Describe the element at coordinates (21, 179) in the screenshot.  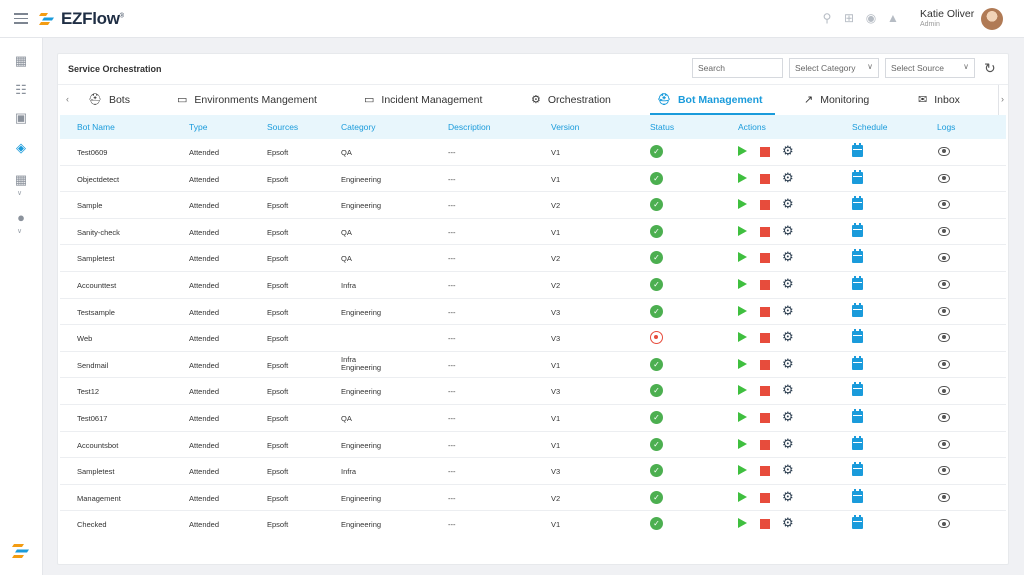
I see `building-icon: ▦` at that location.